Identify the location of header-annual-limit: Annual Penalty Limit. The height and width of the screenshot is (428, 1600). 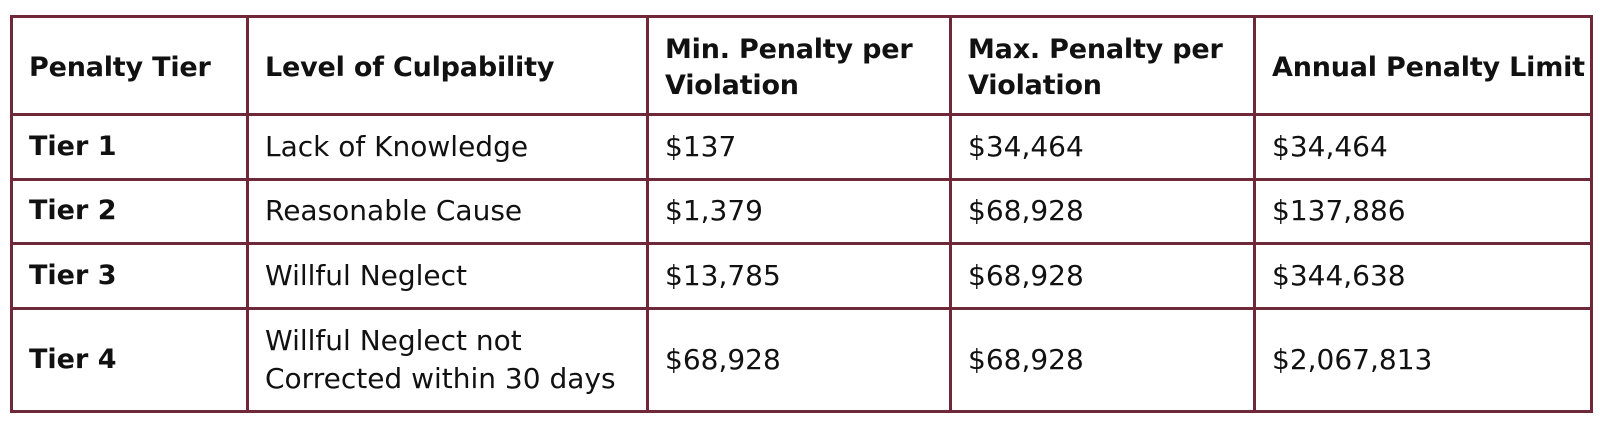
(1423, 65).